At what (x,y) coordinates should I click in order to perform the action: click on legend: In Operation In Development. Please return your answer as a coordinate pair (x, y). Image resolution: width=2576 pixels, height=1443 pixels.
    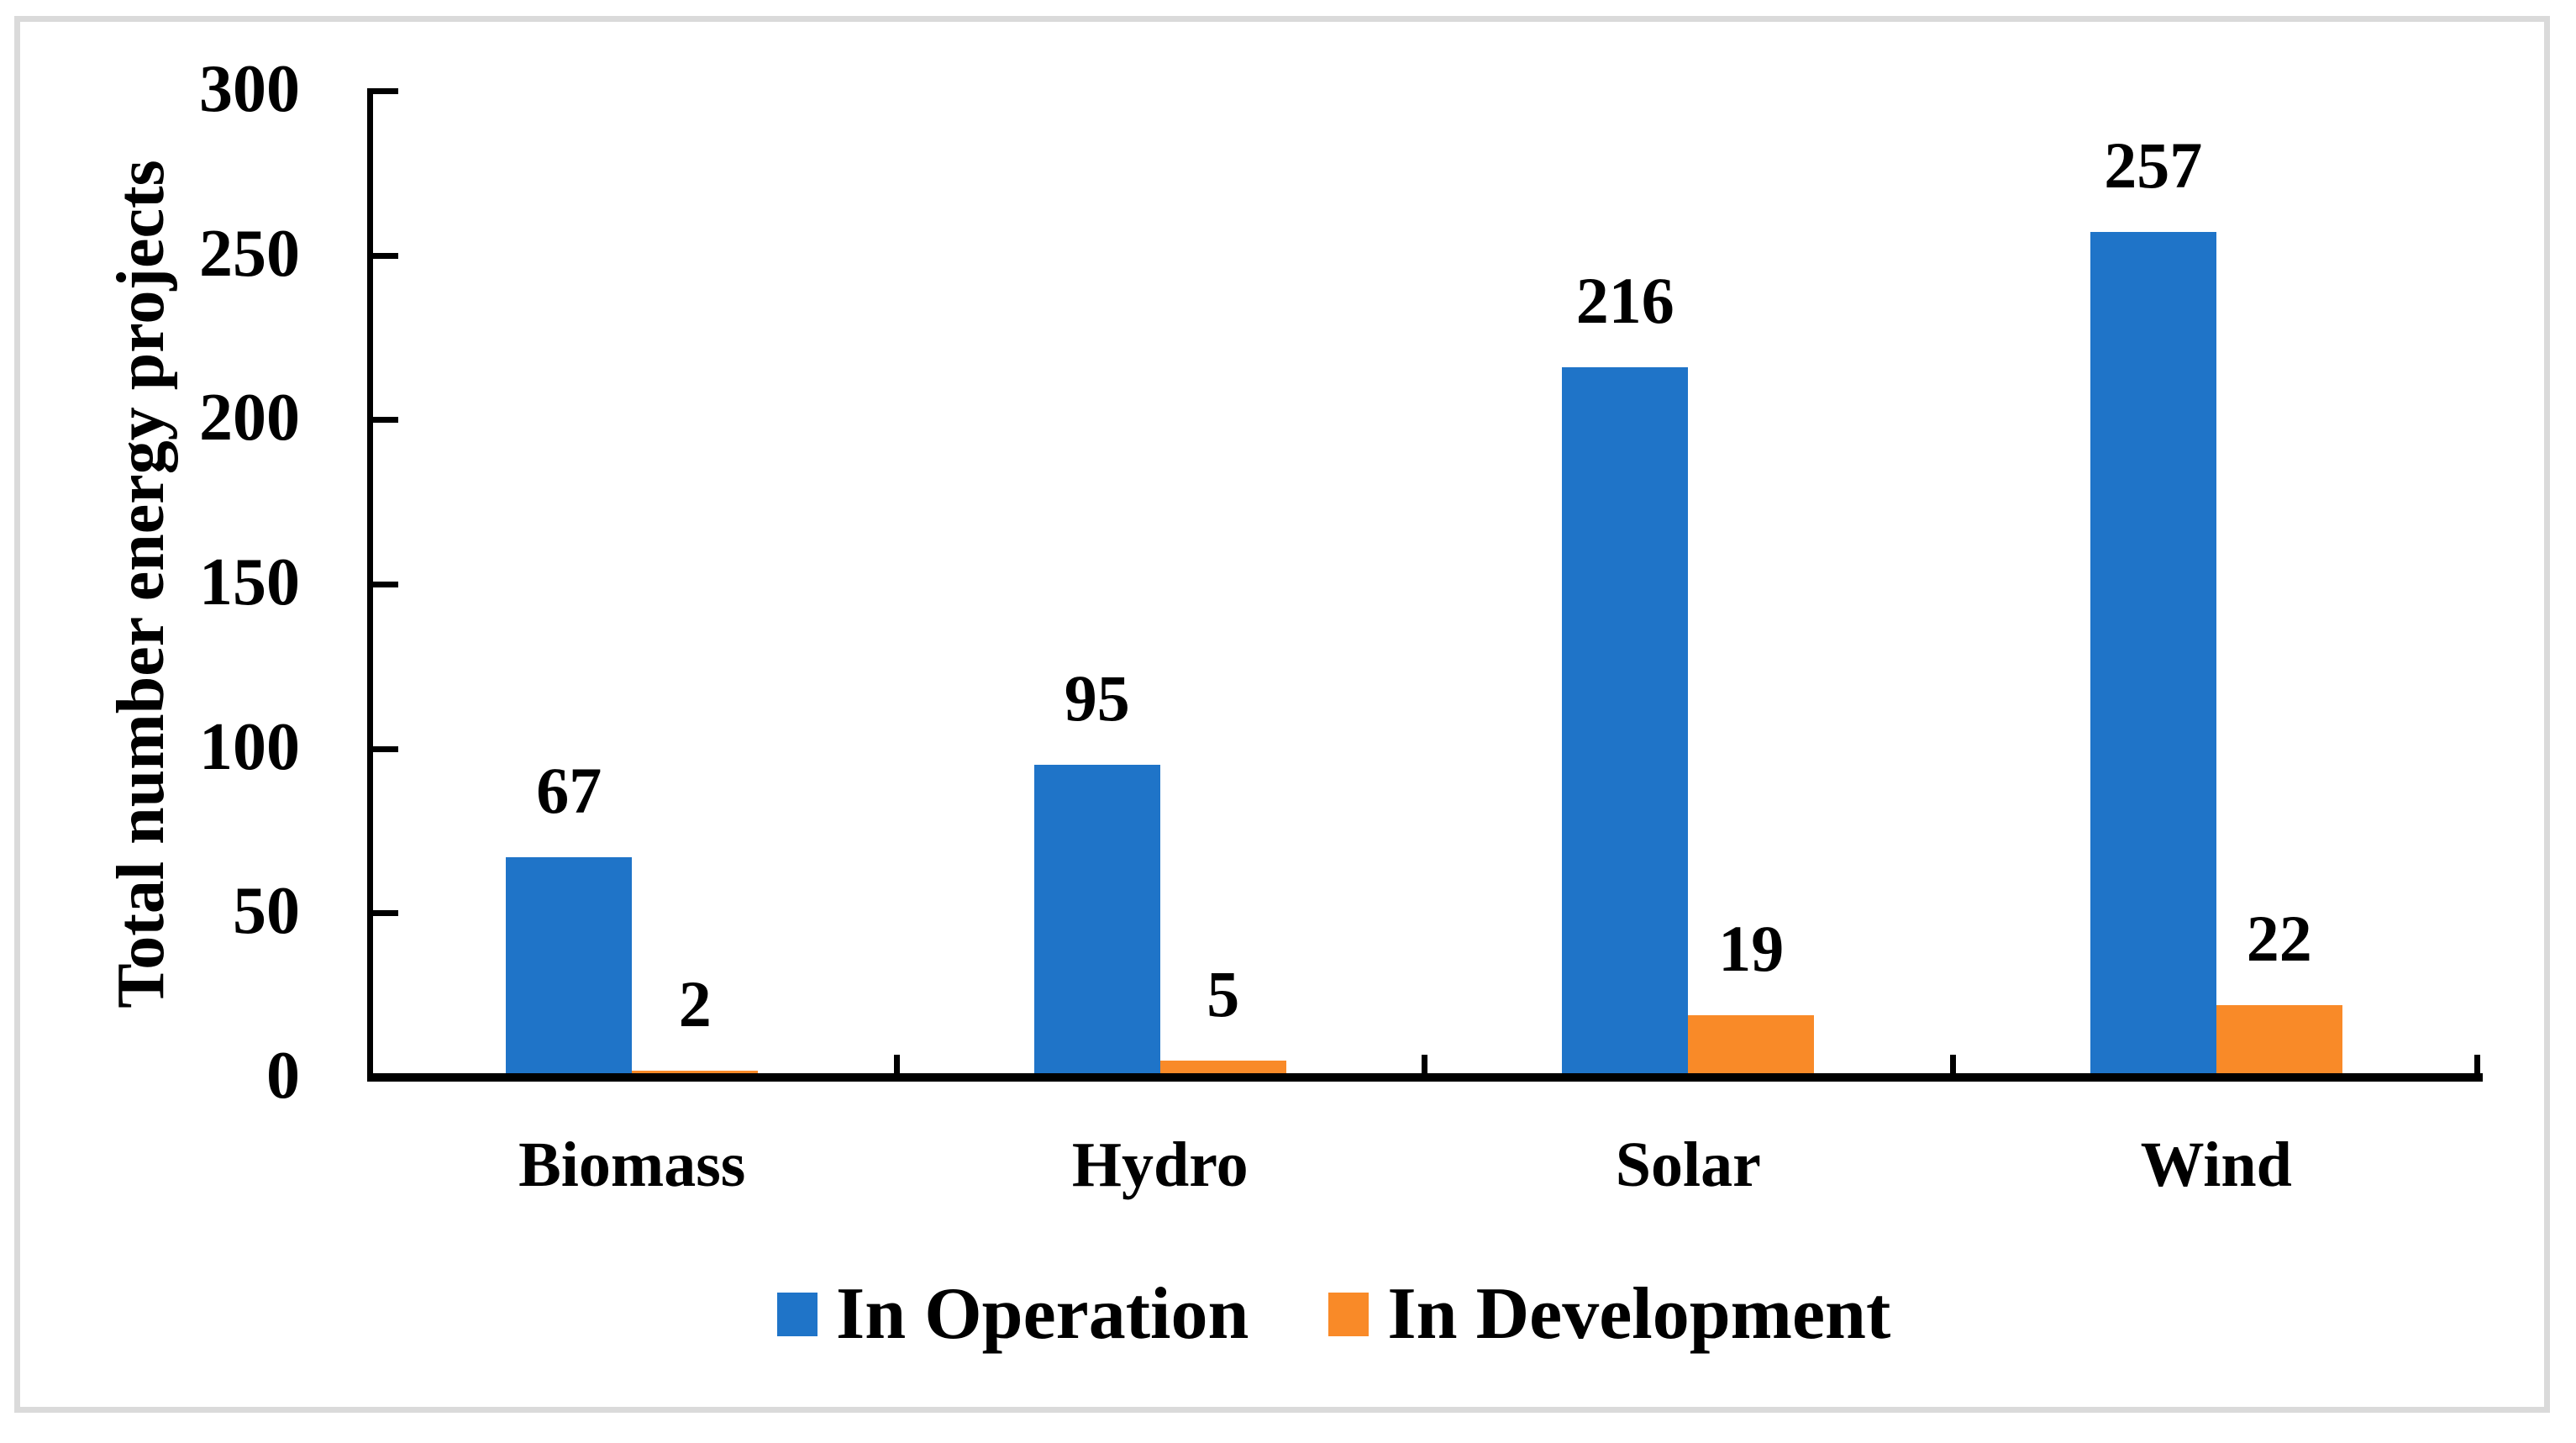
    Looking at the image, I should click on (1333, 1314).